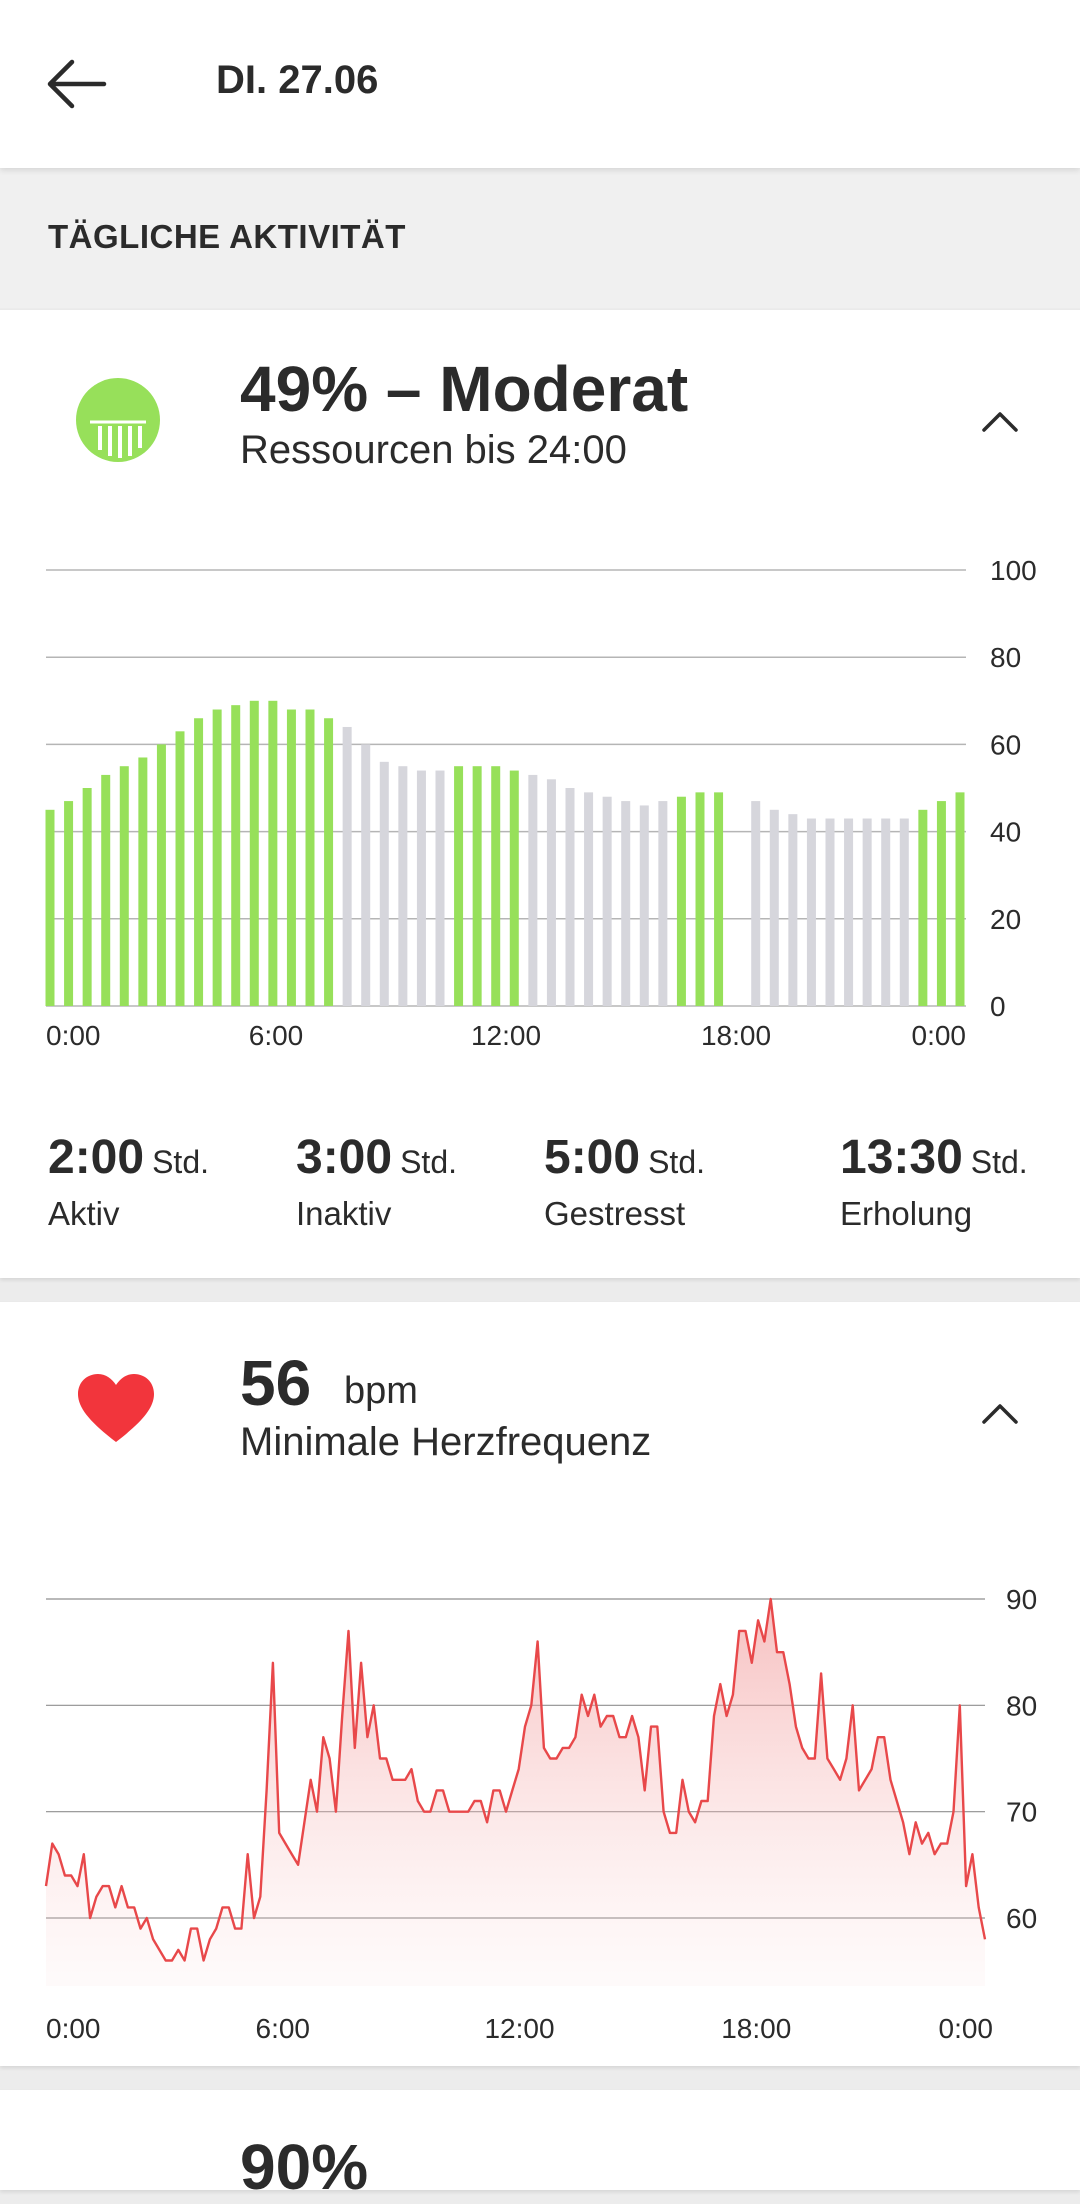 This screenshot has width=1080, height=2204. What do you see at coordinates (998, 1006) in the screenshot?
I see `y-tick-label: 0` at bounding box center [998, 1006].